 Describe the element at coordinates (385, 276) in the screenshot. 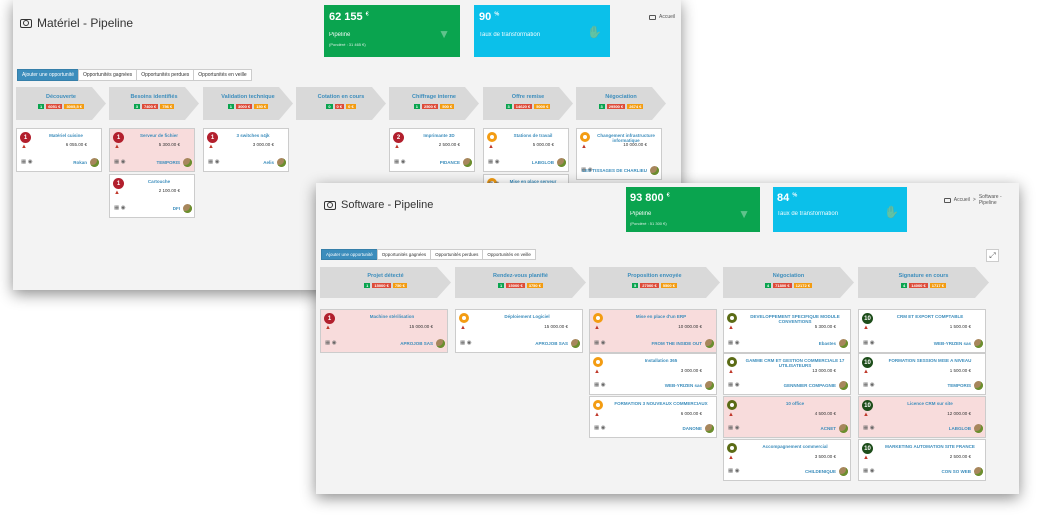

I see `stage-name: Projet détecté` at that location.